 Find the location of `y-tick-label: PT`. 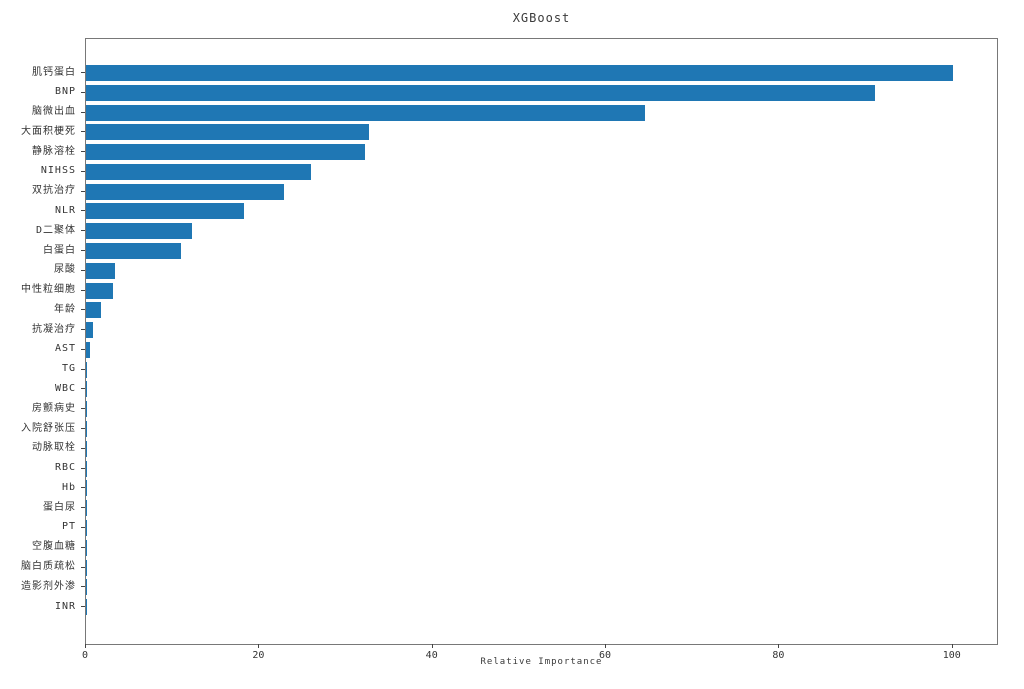

y-tick-label: PT is located at coordinates (68, 527).